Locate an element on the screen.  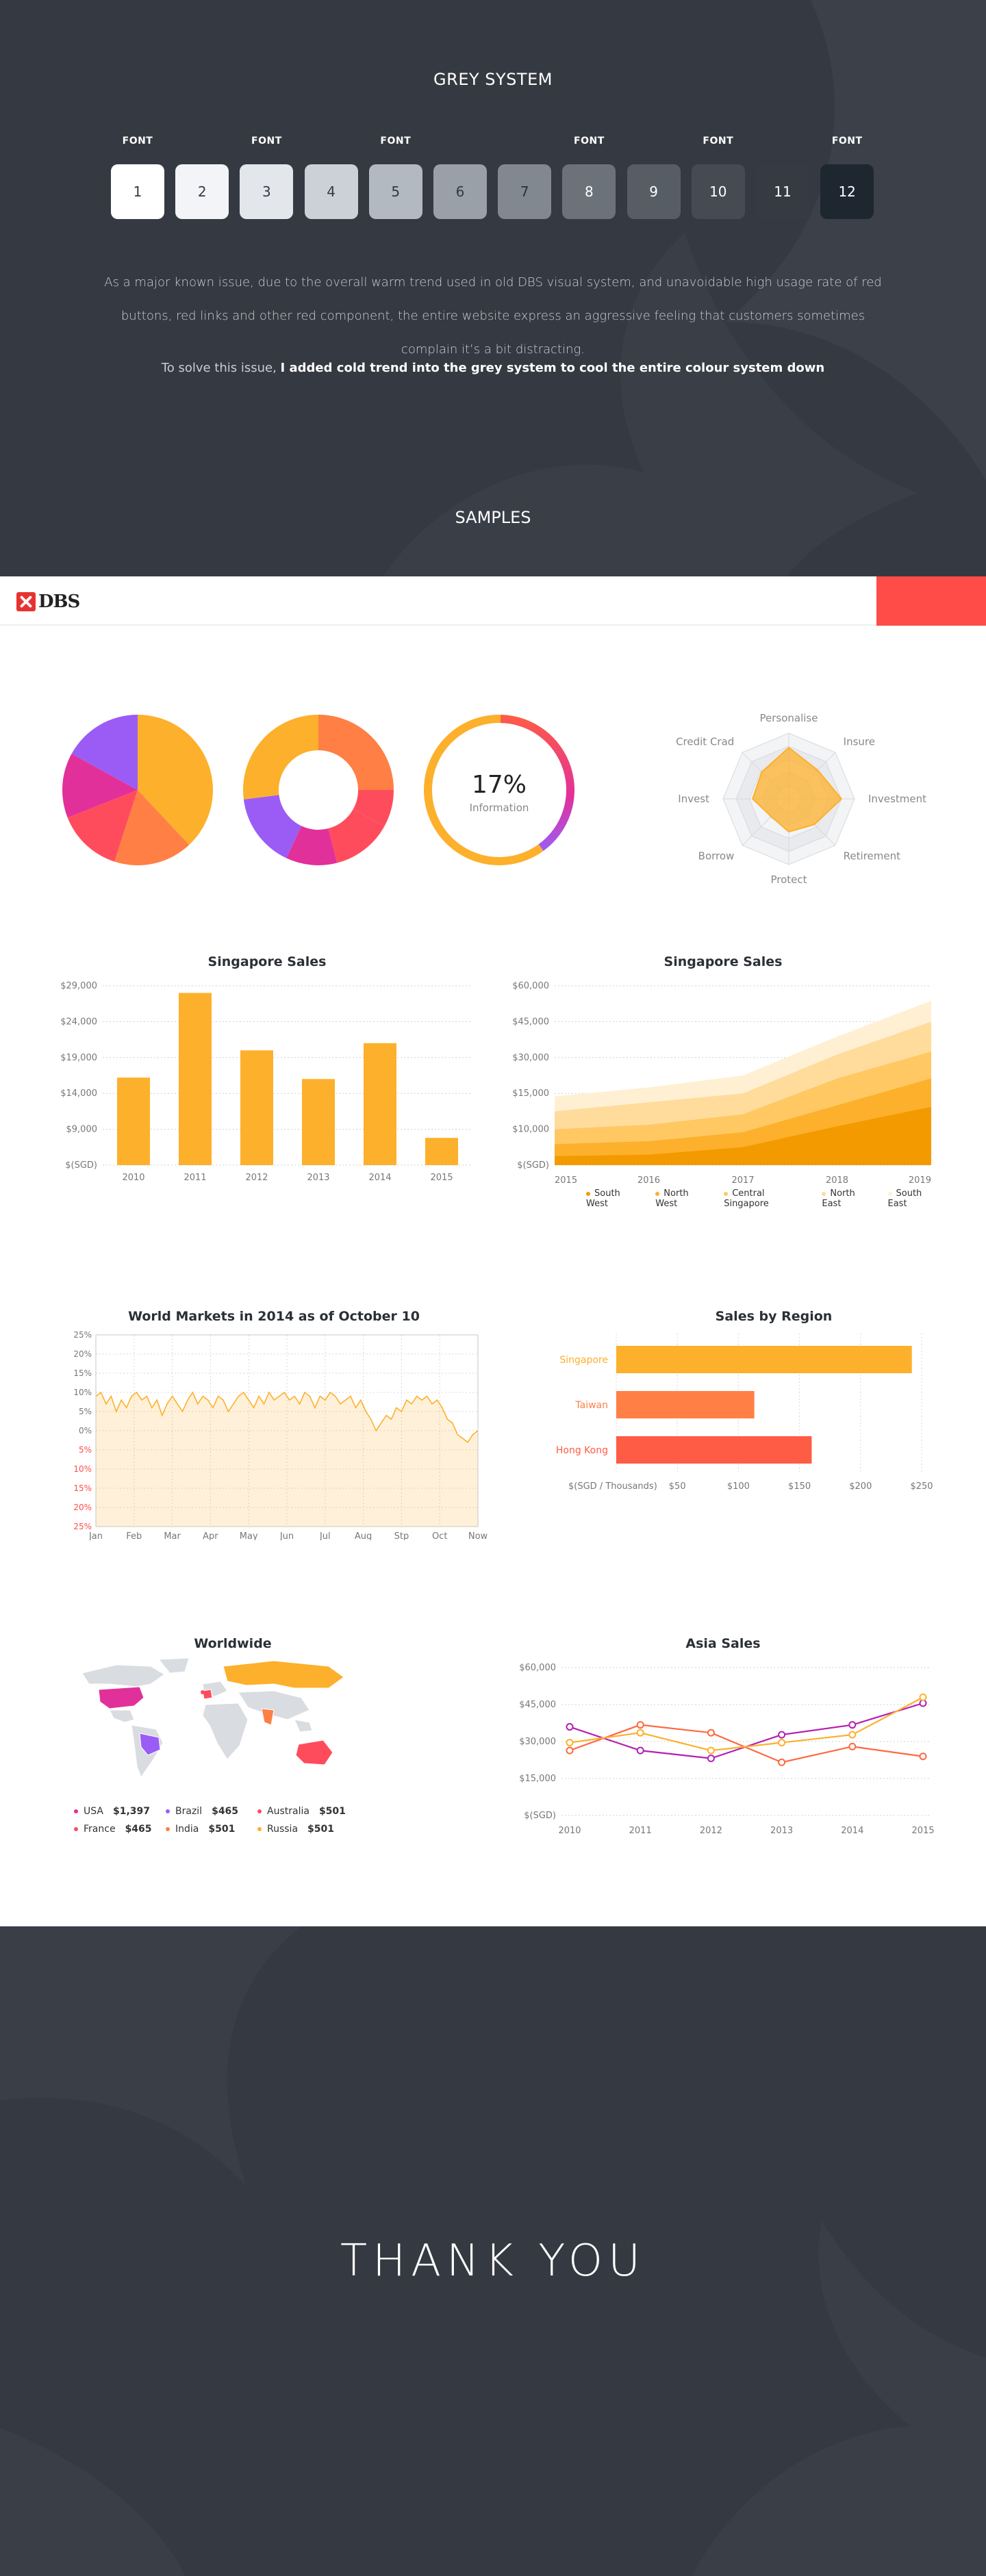
grey-swatch: 8 is located at coordinates (589, 191).